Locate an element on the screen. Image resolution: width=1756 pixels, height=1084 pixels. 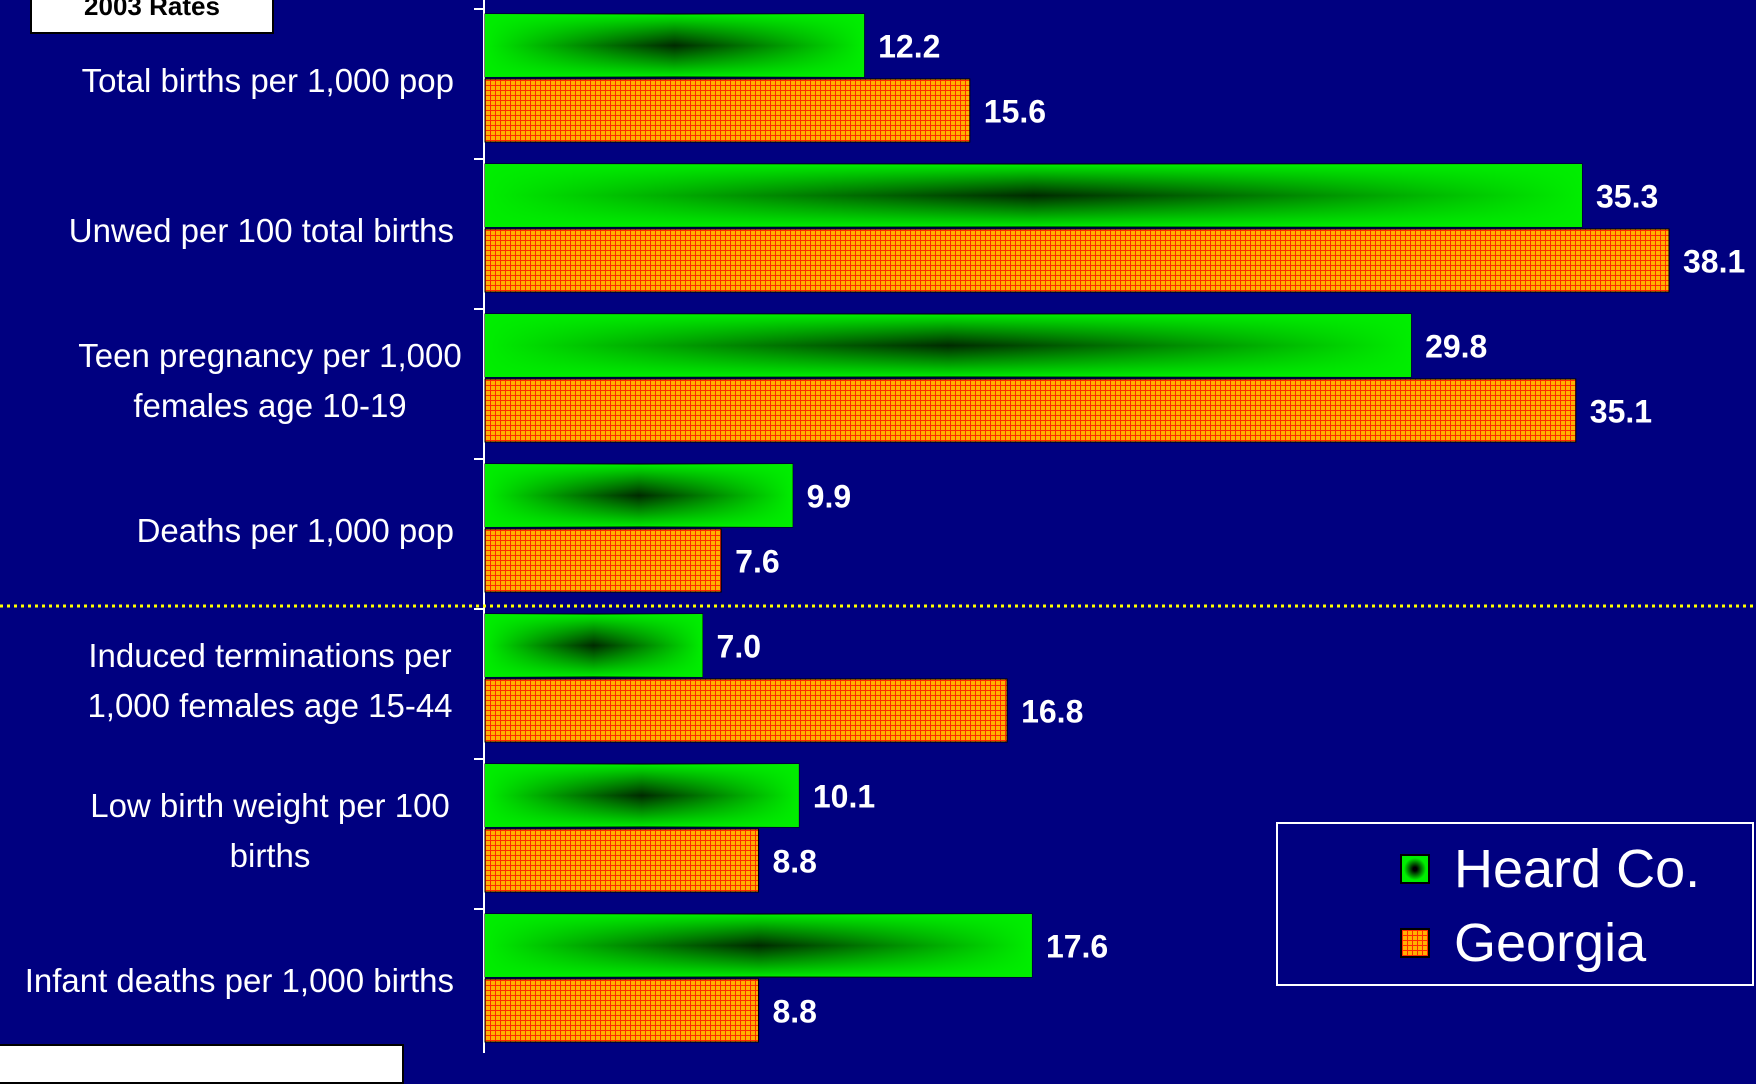
legend: Heard Co. Georgia is located at coordinates (1515, 904).